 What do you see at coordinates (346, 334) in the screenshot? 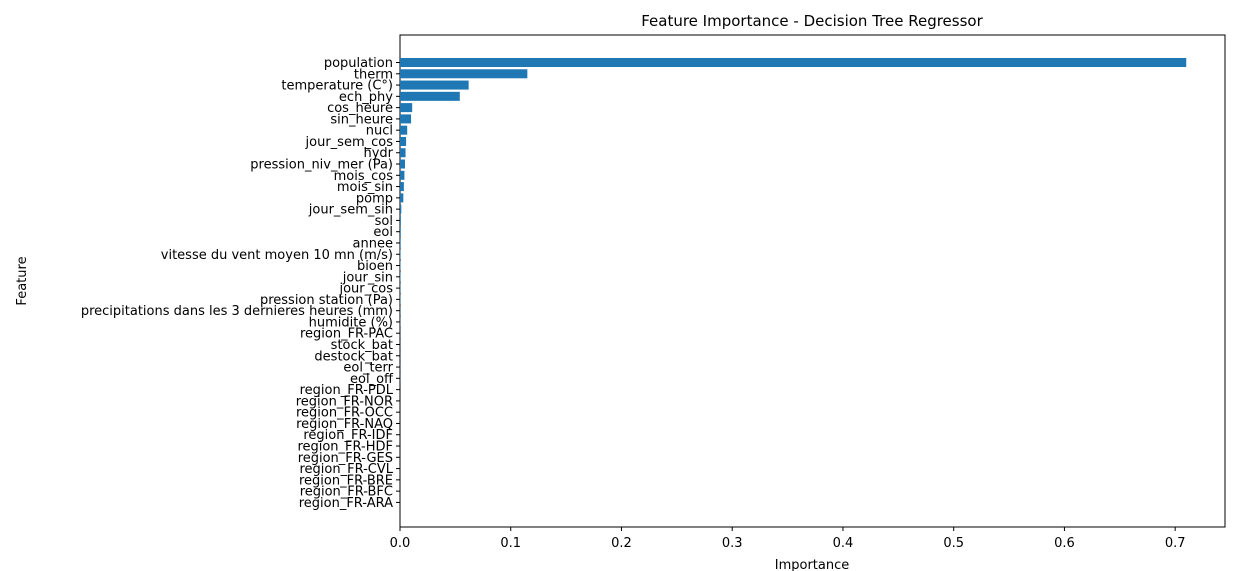
I see `y-tick-label: region_FR-PAC` at bounding box center [346, 334].